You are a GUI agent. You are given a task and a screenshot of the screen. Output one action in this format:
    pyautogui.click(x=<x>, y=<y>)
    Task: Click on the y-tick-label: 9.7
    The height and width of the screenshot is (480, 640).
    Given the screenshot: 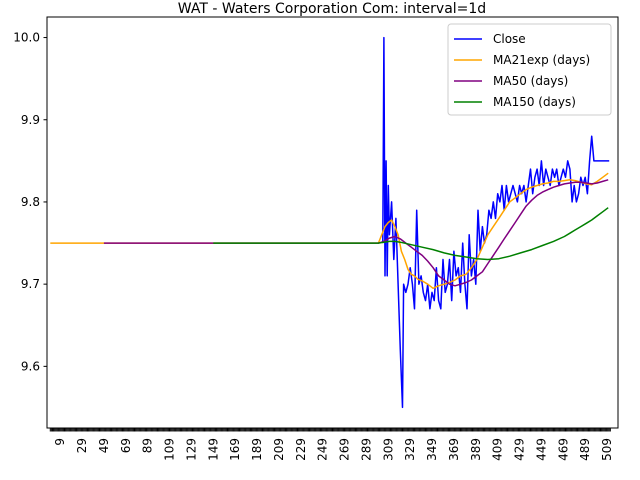 What is the action you would take?
    pyautogui.click(x=30, y=284)
    